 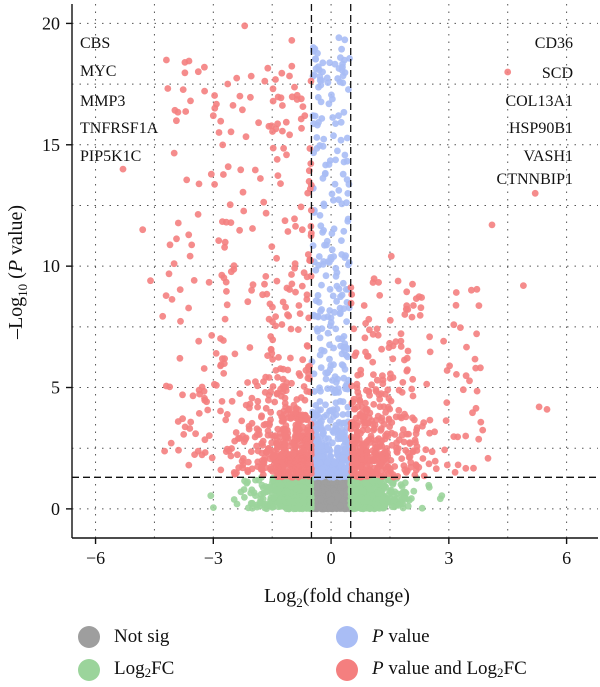 What do you see at coordinates (126, 669) in the screenshot?
I see `legend-item-log2fc: Log2FC` at bounding box center [126, 669].